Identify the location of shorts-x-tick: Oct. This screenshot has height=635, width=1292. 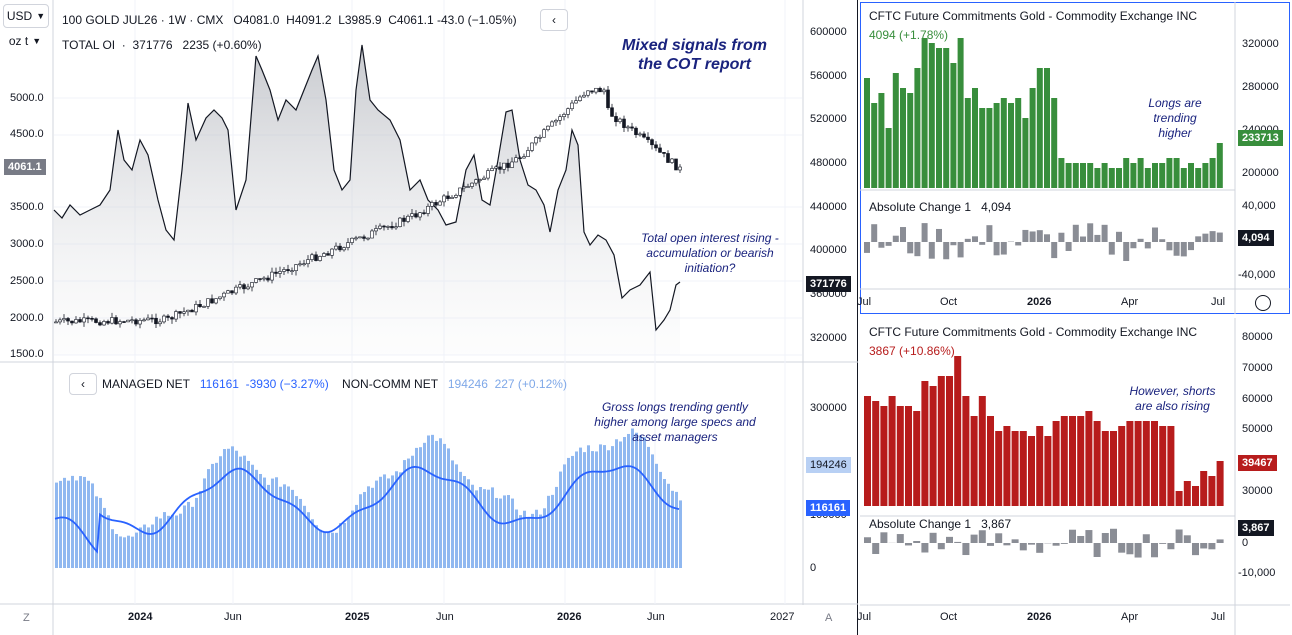
(949, 617).